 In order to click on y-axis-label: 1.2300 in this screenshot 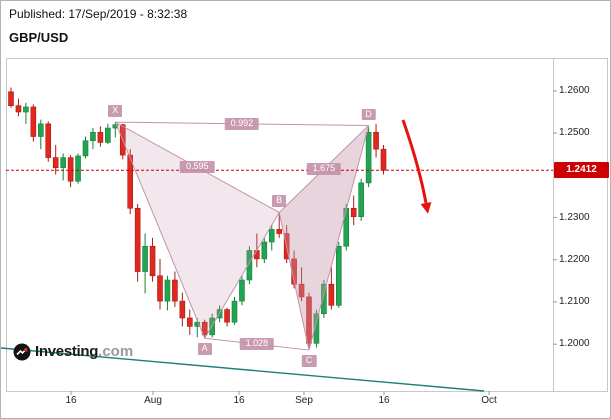, I will do `click(574, 217)`.